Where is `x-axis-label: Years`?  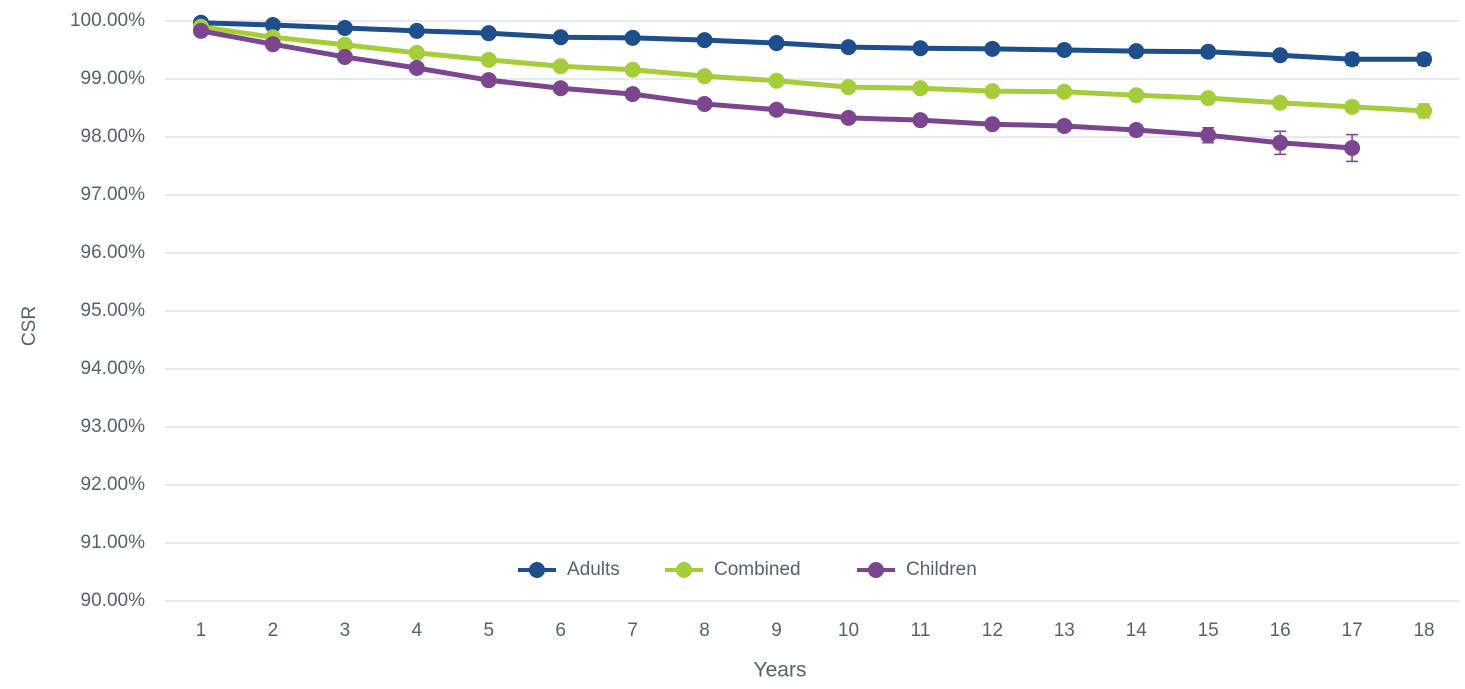 x-axis-label: Years is located at coordinates (780, 670).